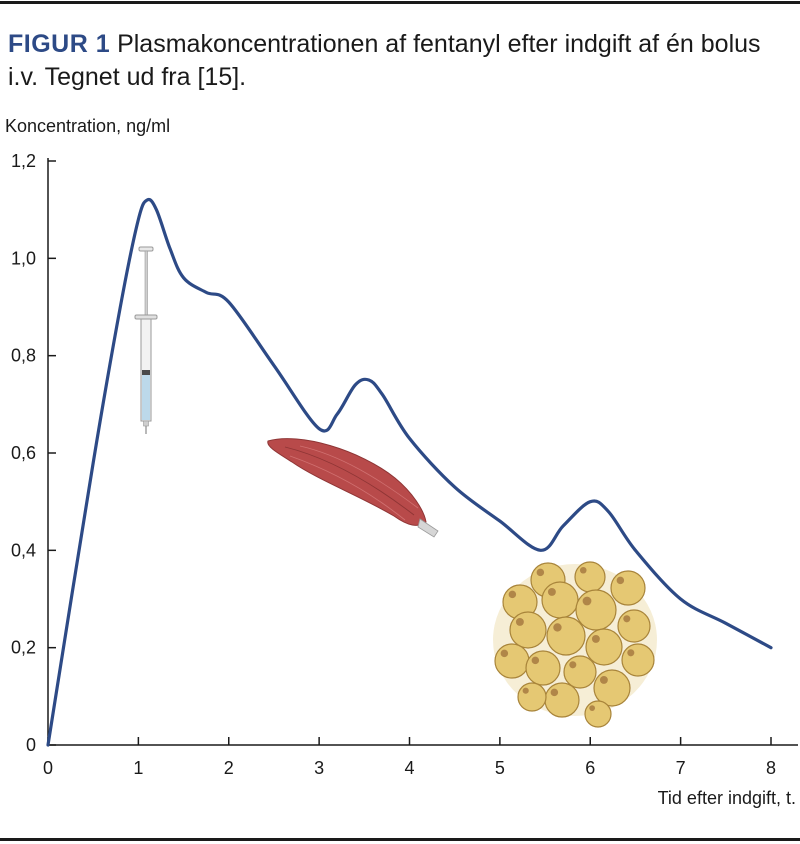 The image size is (800, 844). What do you see at coordinates (23, 258) in the screenshot?
I see `y-tick-label: 1,0` at bounding box center [23, 258].